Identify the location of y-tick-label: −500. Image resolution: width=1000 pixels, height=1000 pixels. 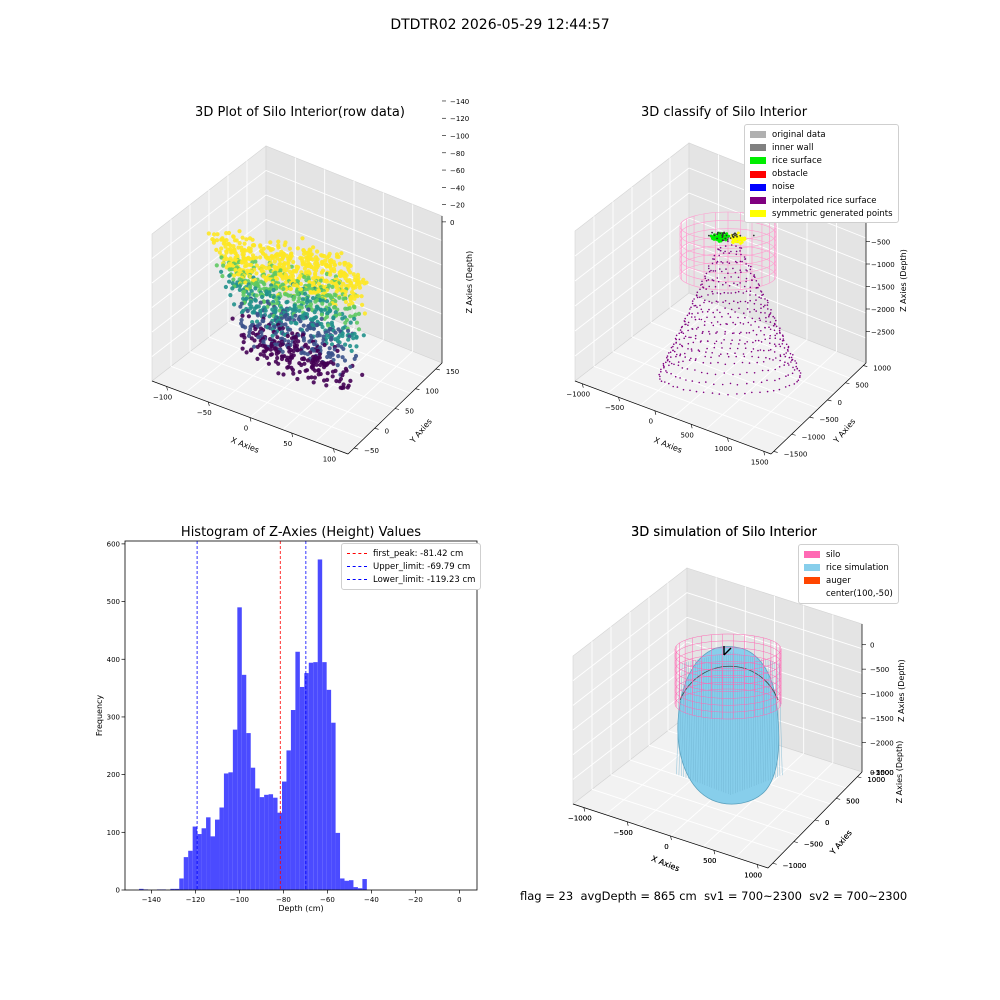
(813, 845).